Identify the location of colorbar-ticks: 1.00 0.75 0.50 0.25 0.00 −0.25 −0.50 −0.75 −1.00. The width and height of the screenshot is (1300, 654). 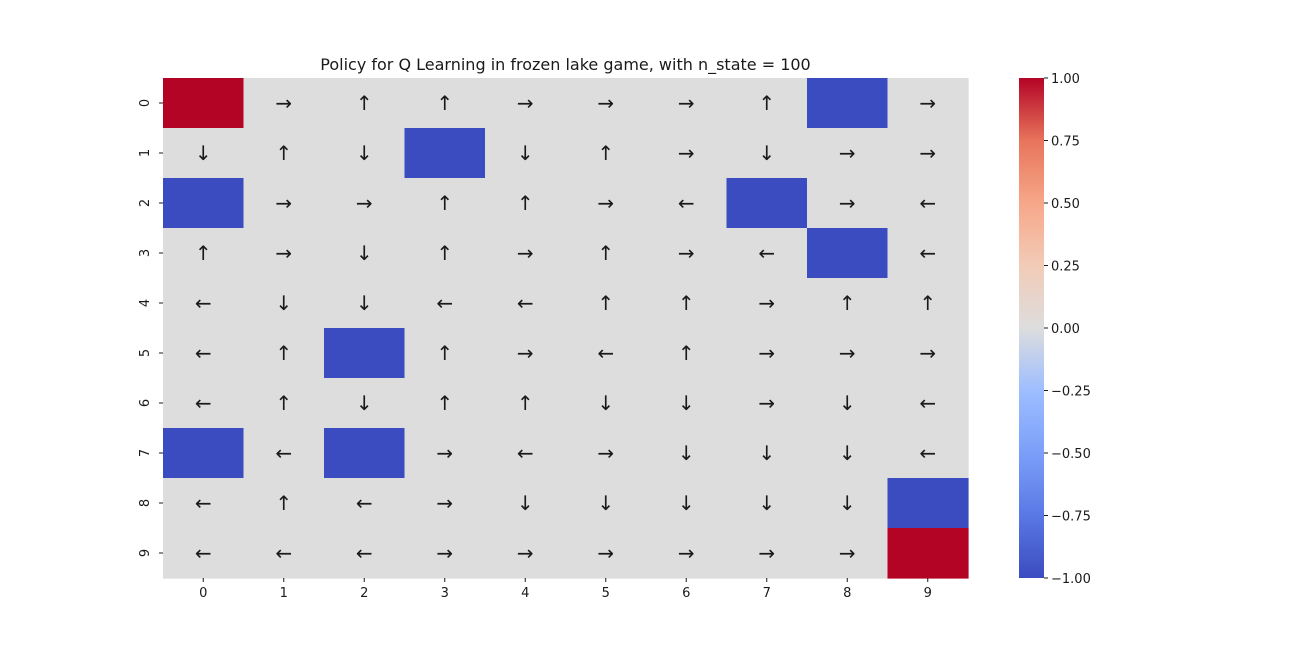
(1067, 329).